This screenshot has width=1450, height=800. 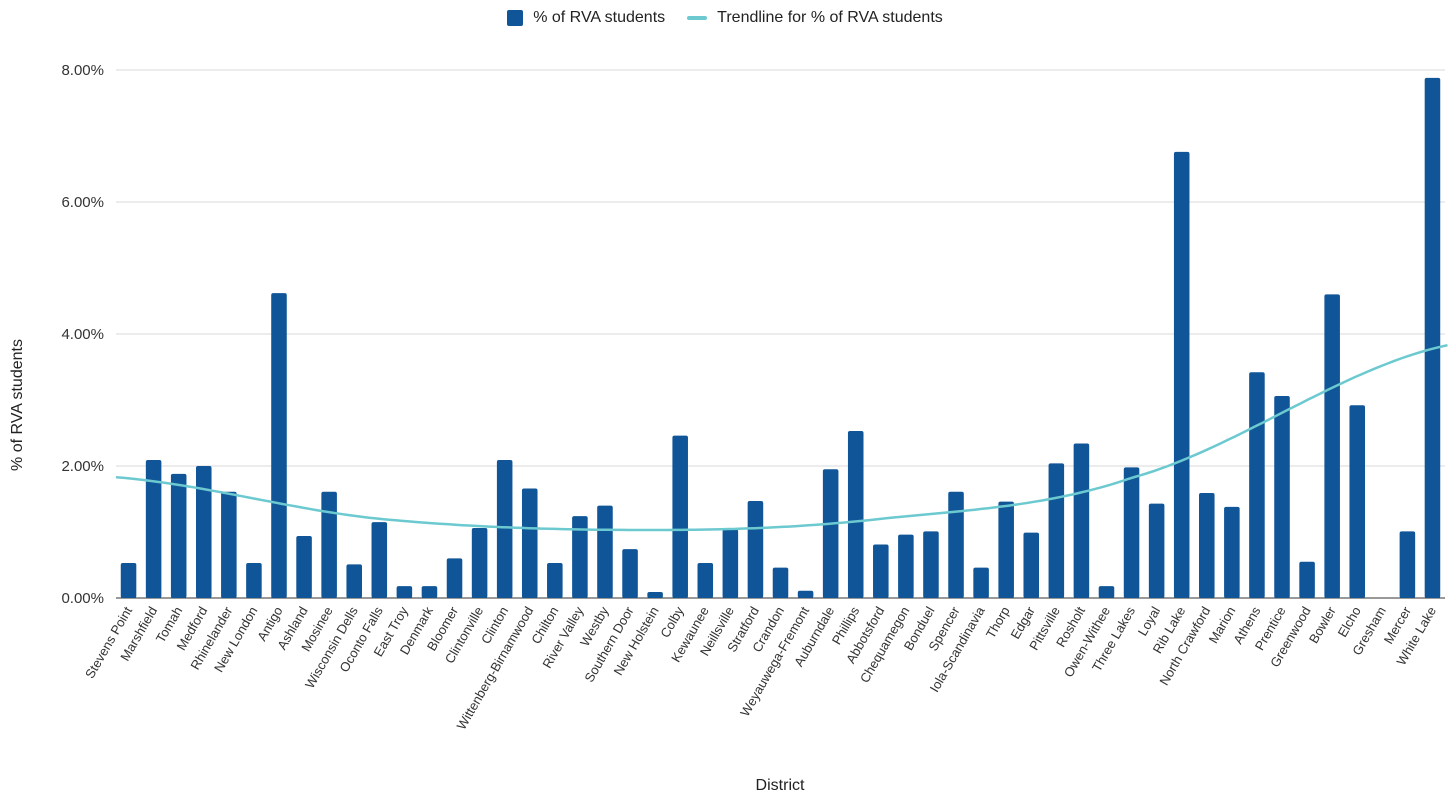 I want to click on x-axis-title: District, so click(x=780, y=785).